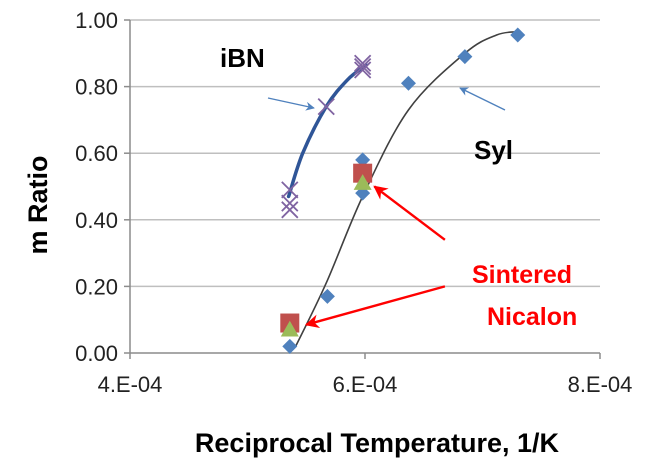 The width and height of the screenshot is (654, 466). I want to click on x-tick-label: 8.E-04, so click(600, 384).